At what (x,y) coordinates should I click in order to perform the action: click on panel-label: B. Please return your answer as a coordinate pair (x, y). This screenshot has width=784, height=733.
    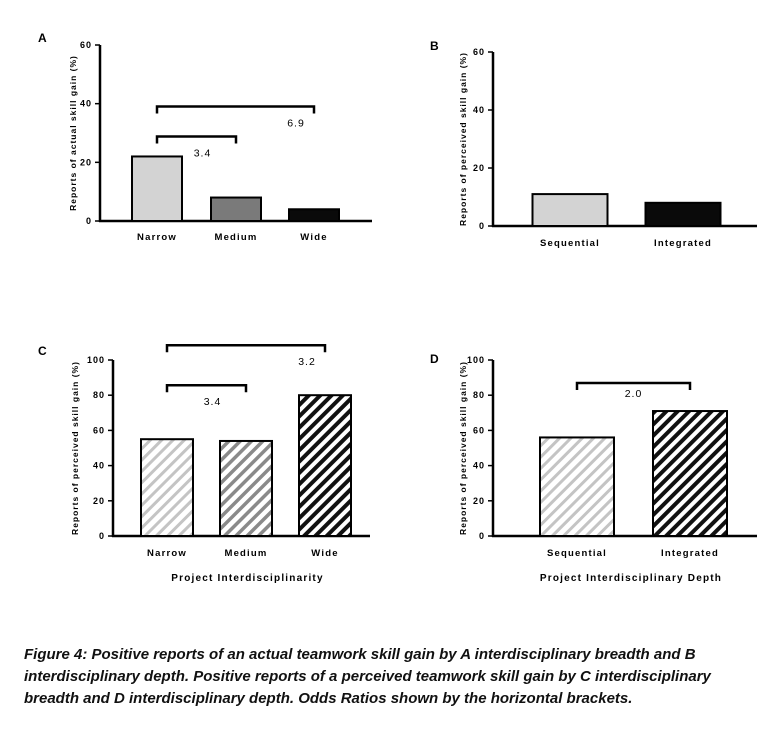
    Looking at the image, I should click on (434, 46).